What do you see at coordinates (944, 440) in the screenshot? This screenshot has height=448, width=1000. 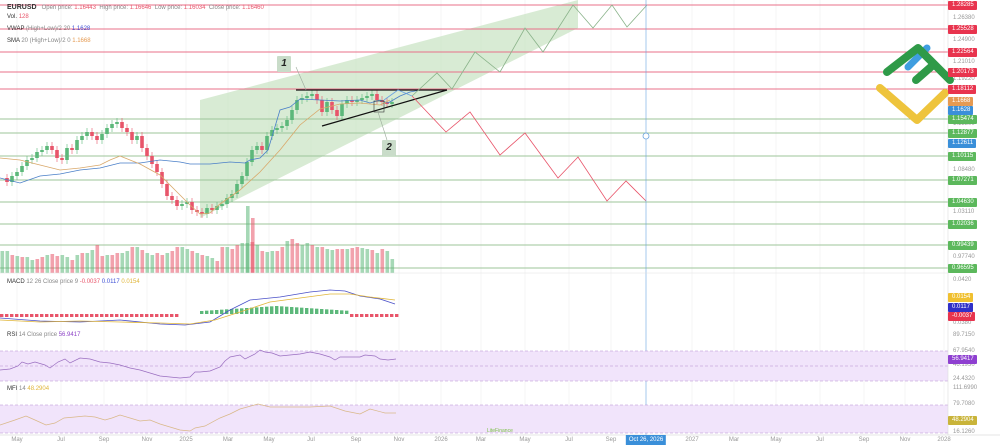 I see `time-tick: 2028` at bounding box center [944, 440].